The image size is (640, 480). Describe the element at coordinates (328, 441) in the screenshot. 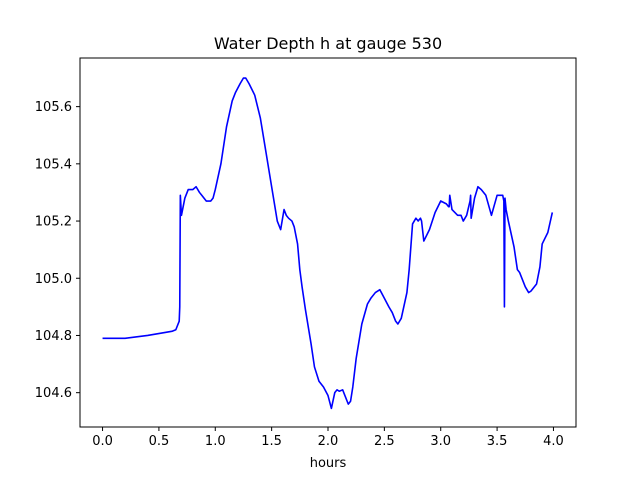

I see `x-tick-label: 2.0` at that location.